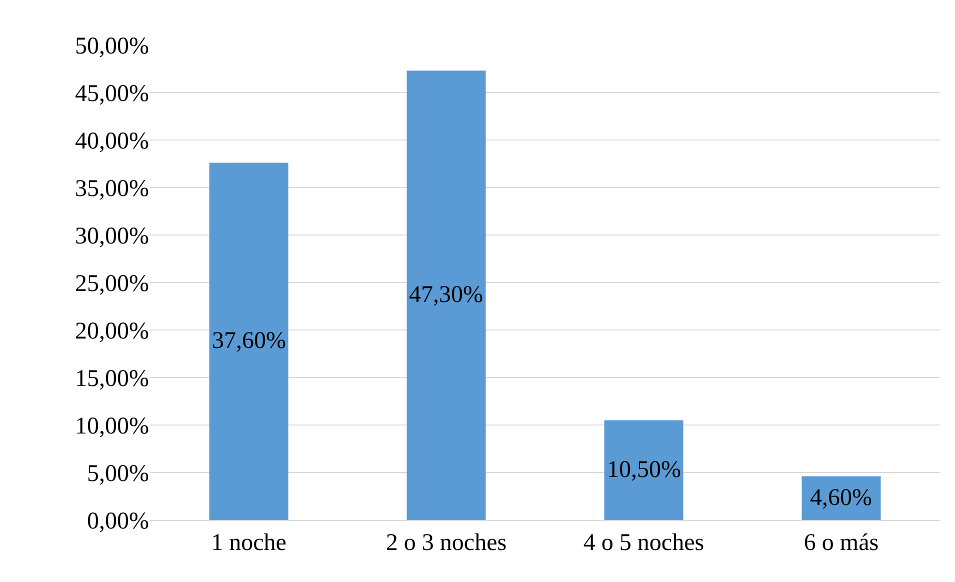 Image resolution: width=955 pixels, height=582 pixels. What do you see at coordinates (112, 46) in the screenshot?
I see `y-tick-label: 50,00%` at bounding box center [112, 46].